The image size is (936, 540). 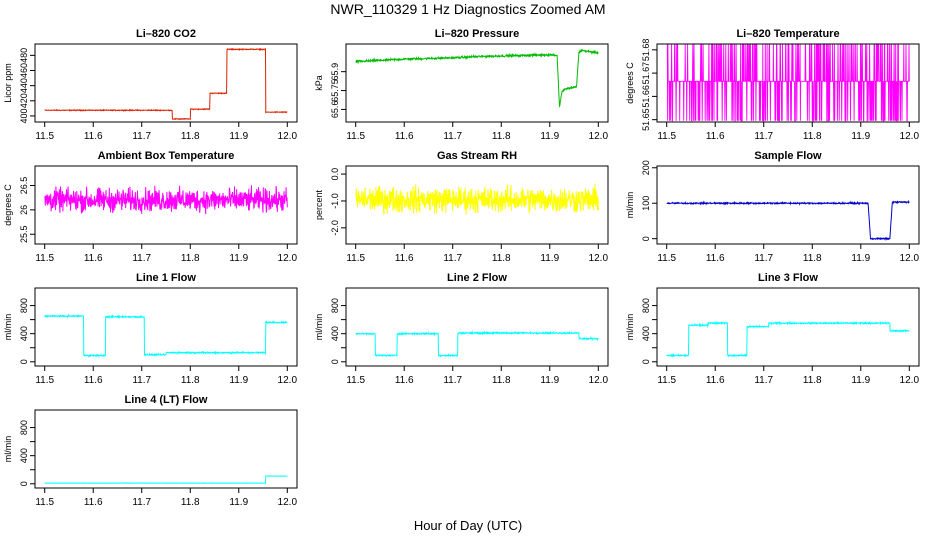 I want to click on page-title: NWR_110329 1 Hz Diagnostics Zoomed AM, so click(x=468, y=9).